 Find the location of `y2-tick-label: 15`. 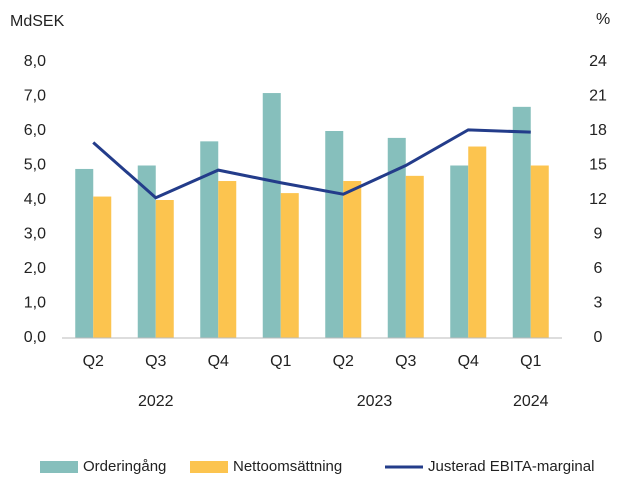

y2-tick-label: 15 is located at coordinates (598, 165).